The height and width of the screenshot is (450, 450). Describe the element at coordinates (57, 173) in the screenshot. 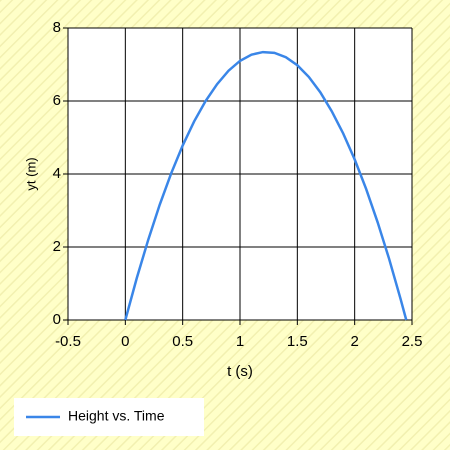

I see `y-tick-label: 4` at that location.